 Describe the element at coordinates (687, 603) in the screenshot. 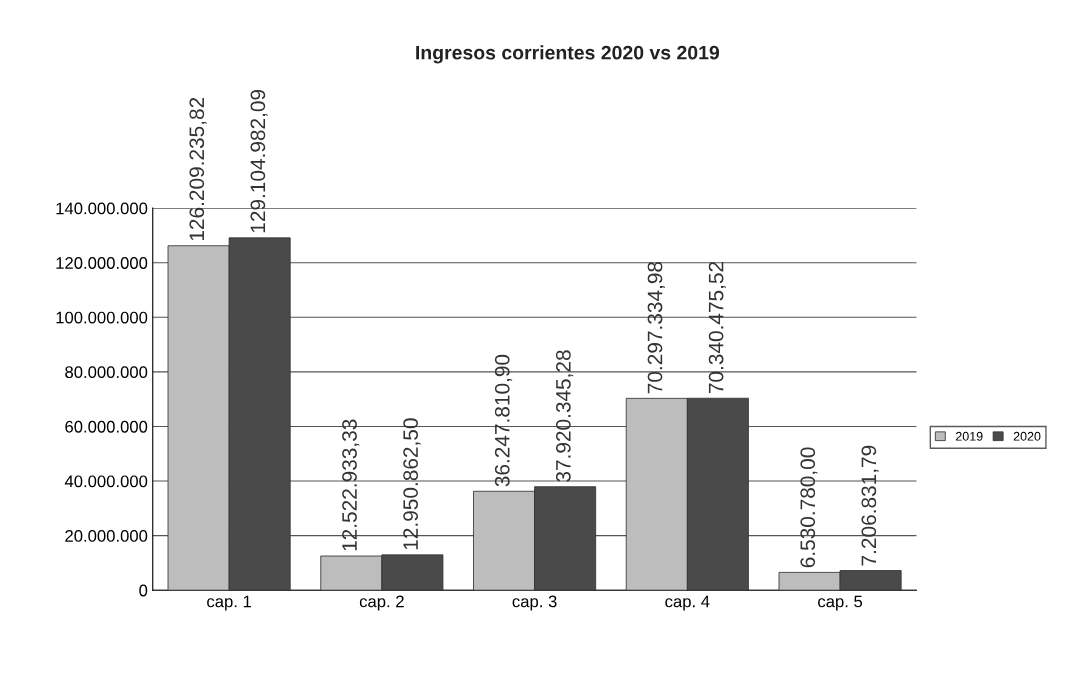

I see `x-tick-label: cap. 4` at that location.